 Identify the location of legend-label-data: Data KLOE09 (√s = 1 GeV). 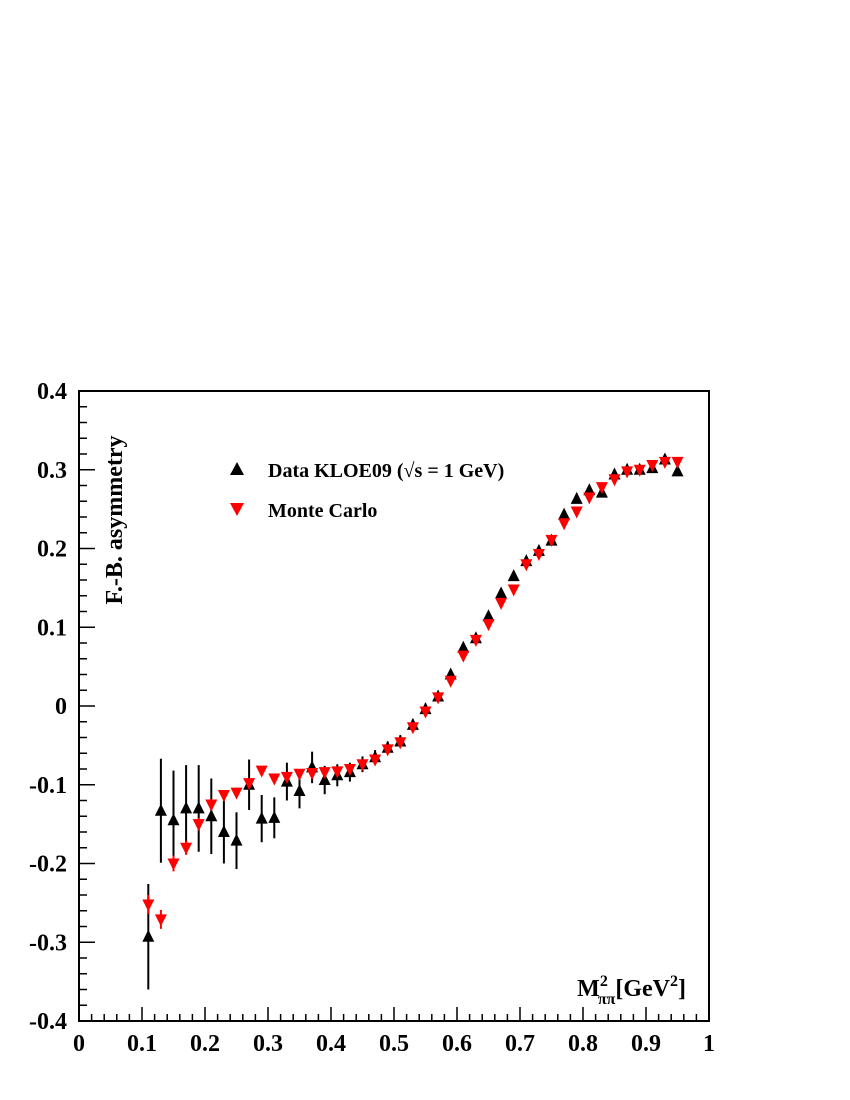
(386, 471).